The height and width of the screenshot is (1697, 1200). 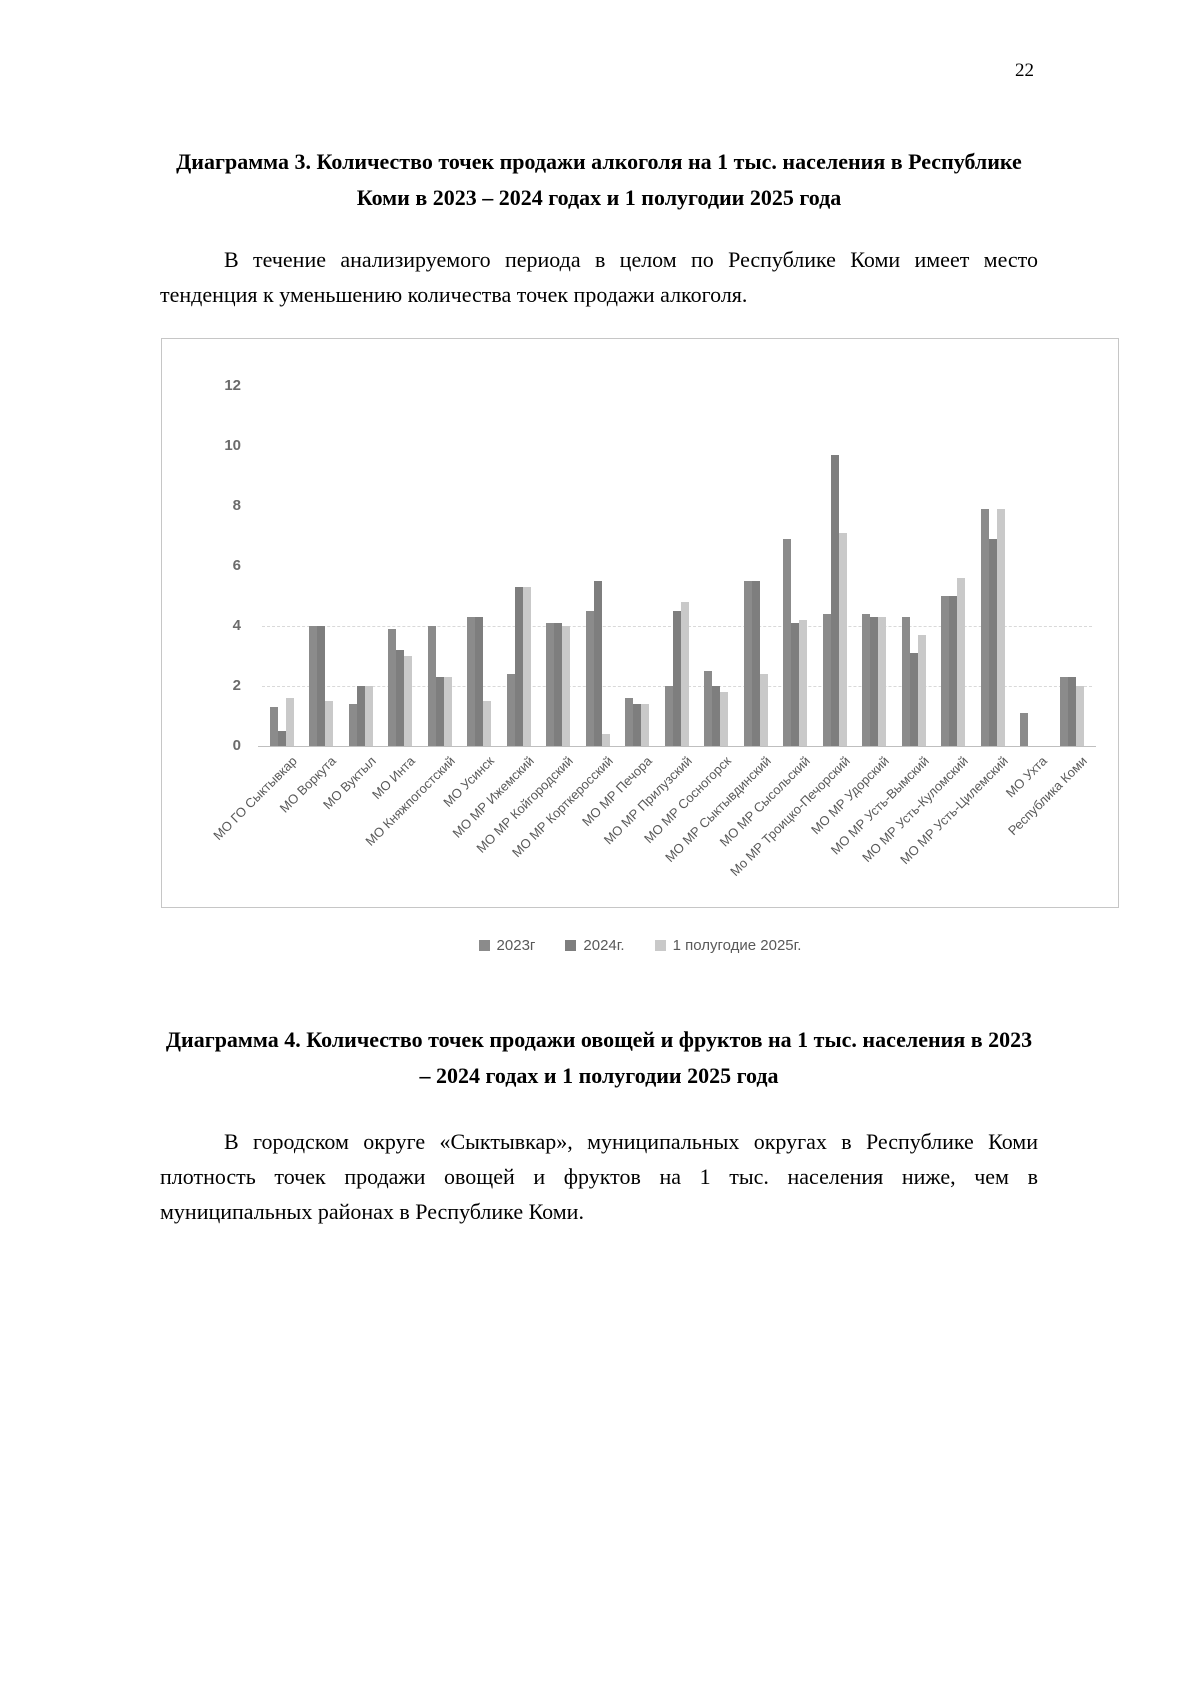 What do you see at coordinates (677, 746) in the screenshot?
I see `chart-x-axis` at bounding box center [677, 746].